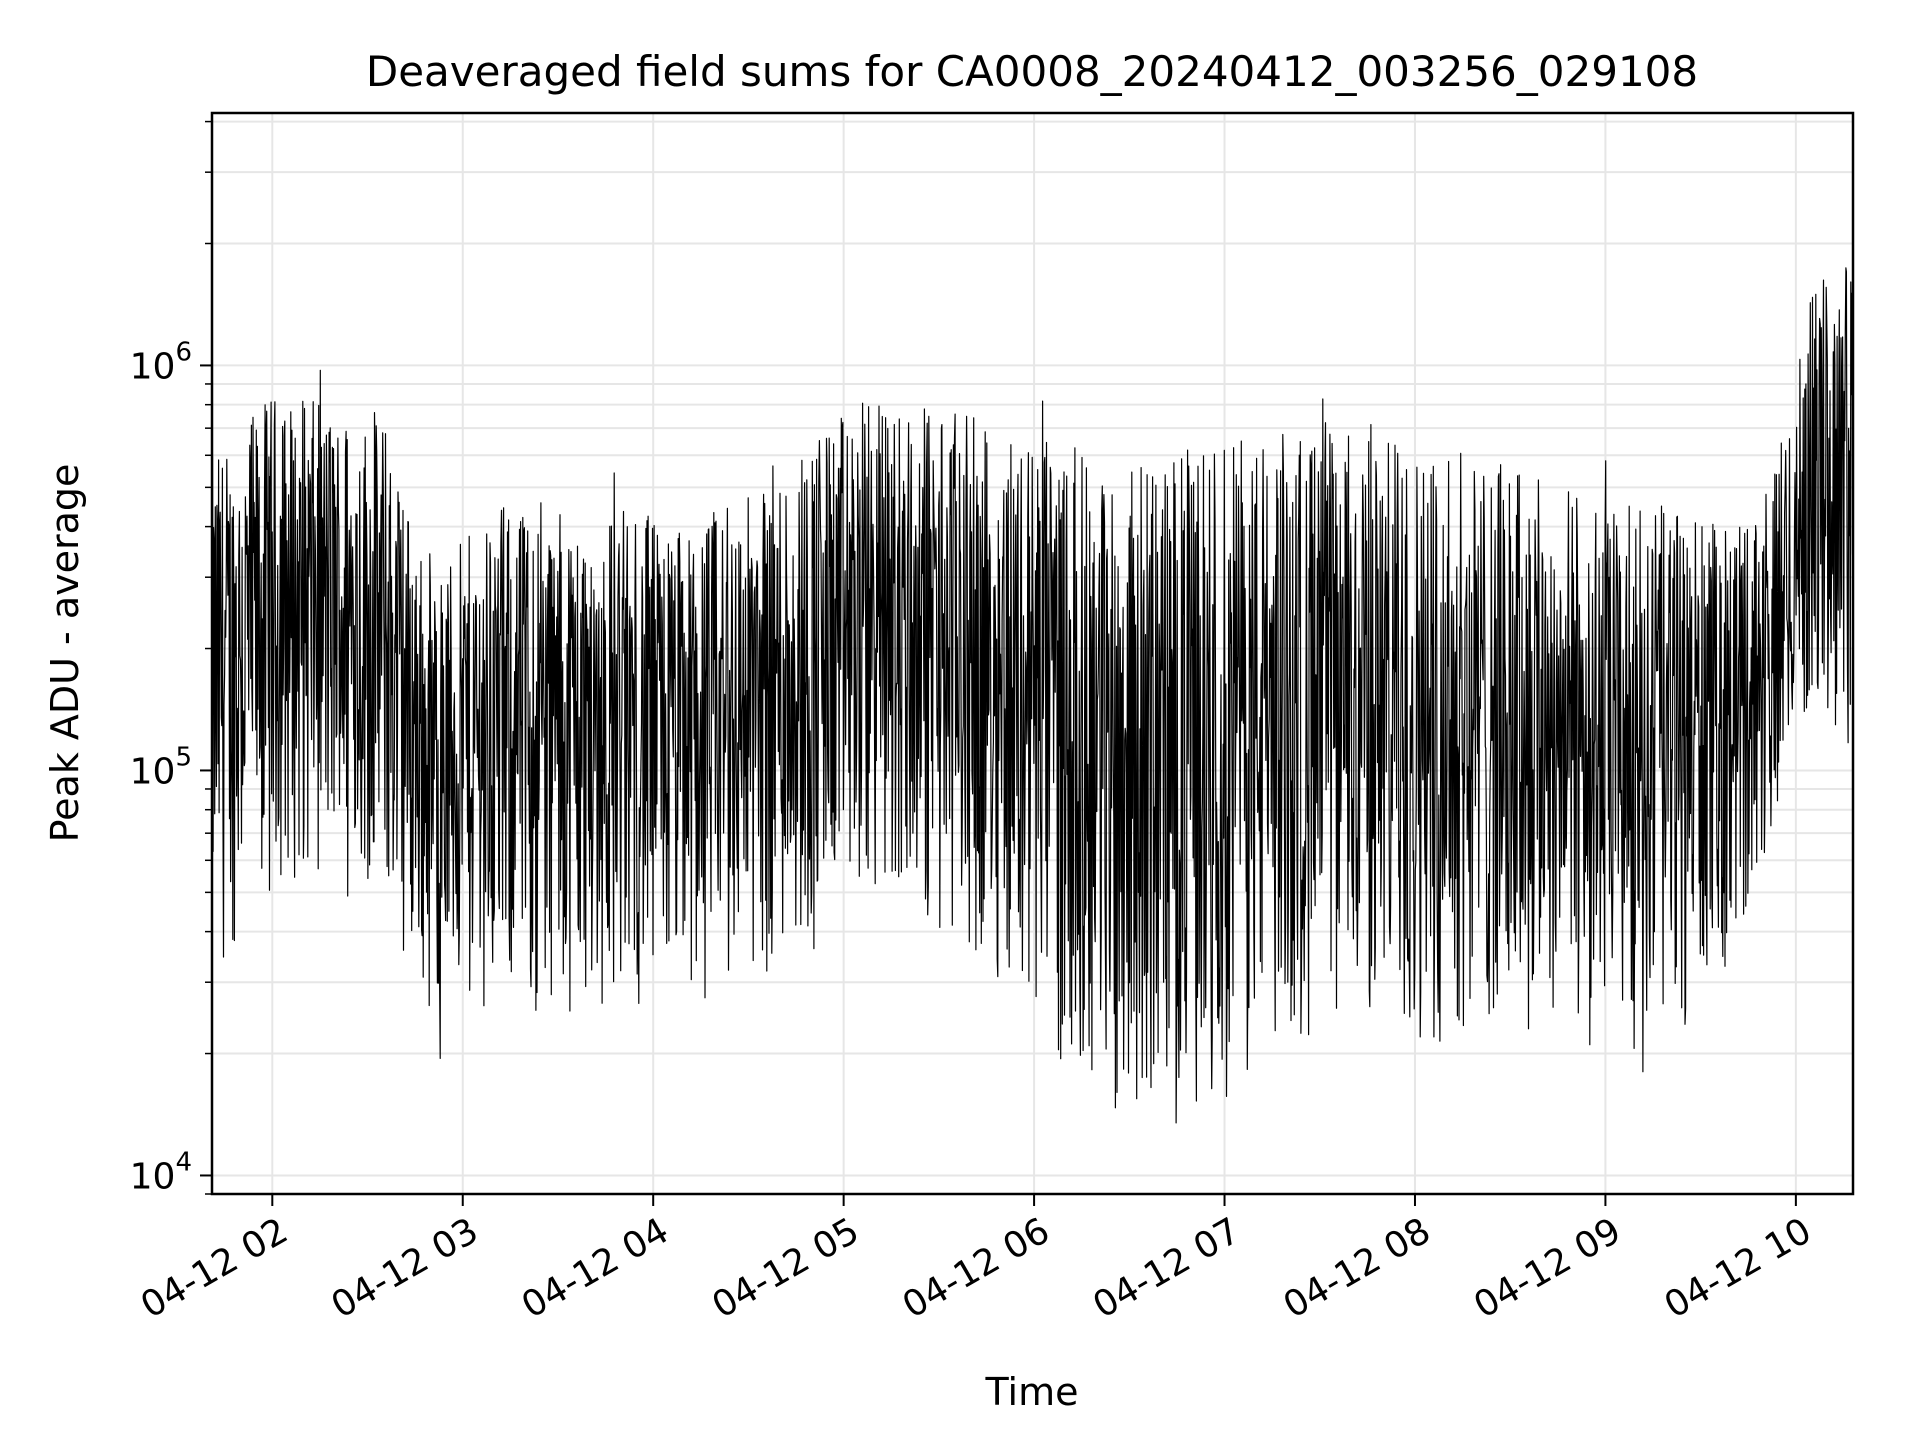  What do you see at coordinates (1738, 1268) in the screenshot?
I see `x-tick-label: 04-12 10` at bounding box center [1738, 1268].